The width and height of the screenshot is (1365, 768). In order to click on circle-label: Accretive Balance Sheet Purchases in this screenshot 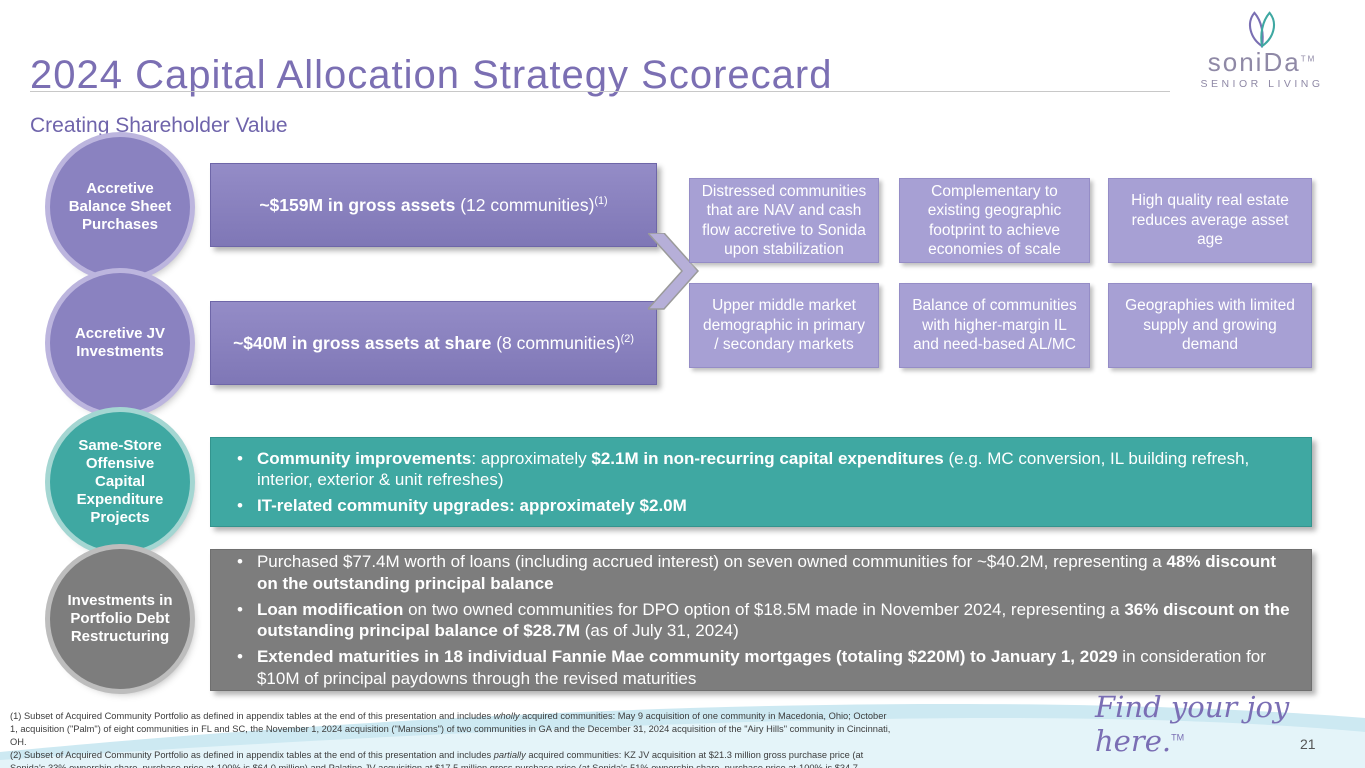, I will do `click(120, 206)`.